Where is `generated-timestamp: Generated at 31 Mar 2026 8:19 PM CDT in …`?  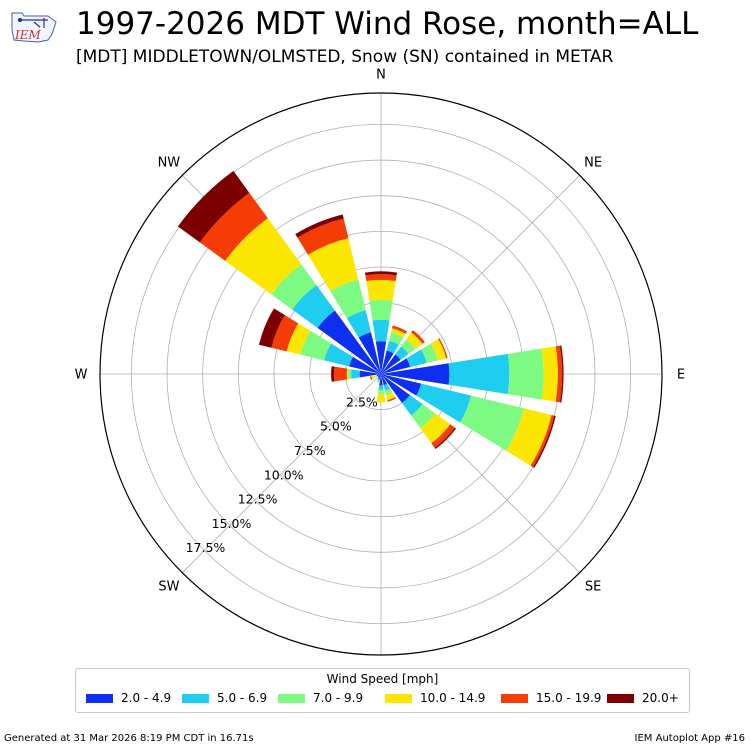 generated-timestamp: Generated at 31 Mar 2026 8:19 PM CDT in … is located at coordinates (129, 738).